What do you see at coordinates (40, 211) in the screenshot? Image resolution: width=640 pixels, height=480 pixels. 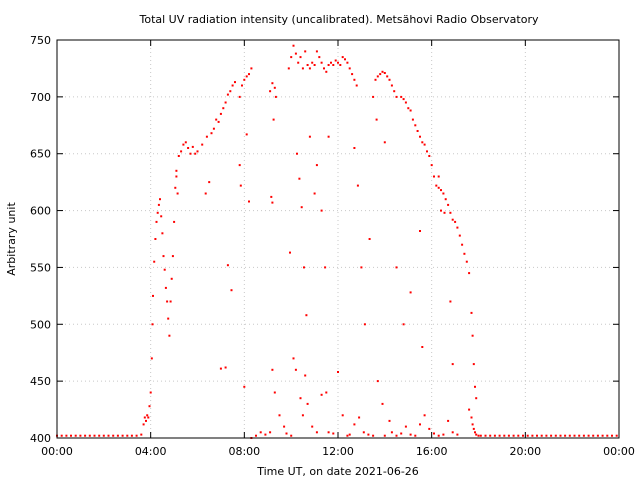 I see `y-tick-label: 600` at bounding box center [40, 211].